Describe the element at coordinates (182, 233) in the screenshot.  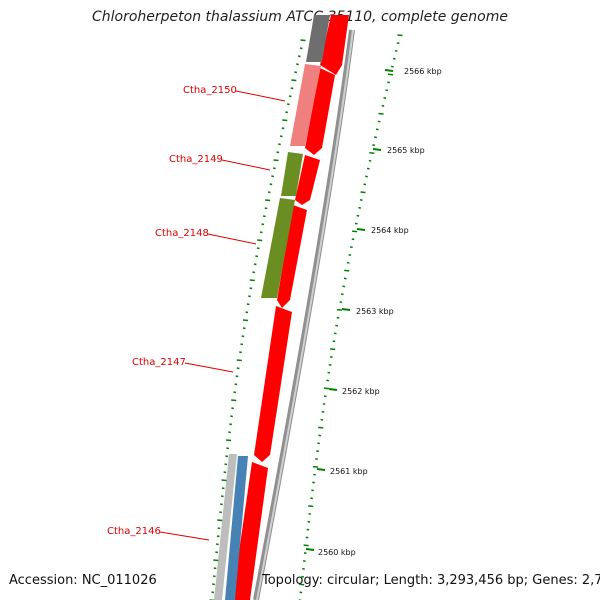
I see `gene-label: Ctha_2148` at that location.